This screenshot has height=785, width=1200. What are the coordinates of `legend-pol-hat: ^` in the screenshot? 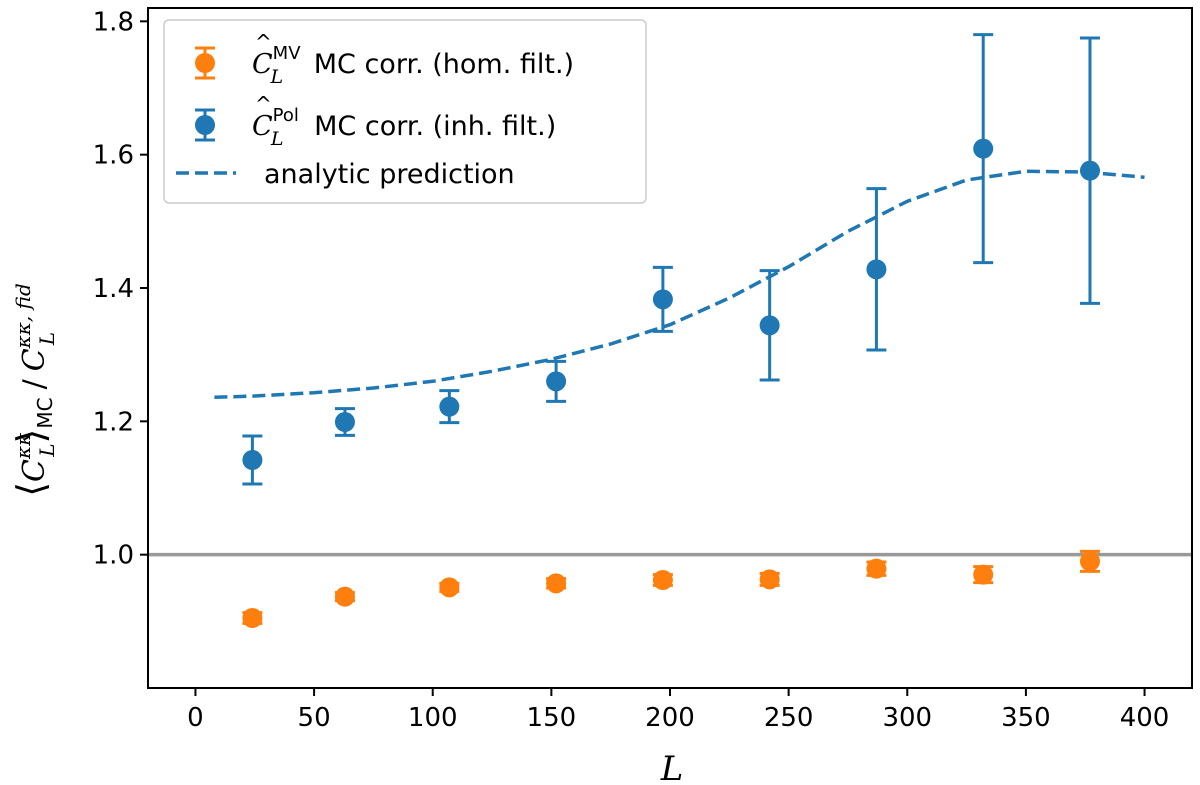 It's located at (263, 104).